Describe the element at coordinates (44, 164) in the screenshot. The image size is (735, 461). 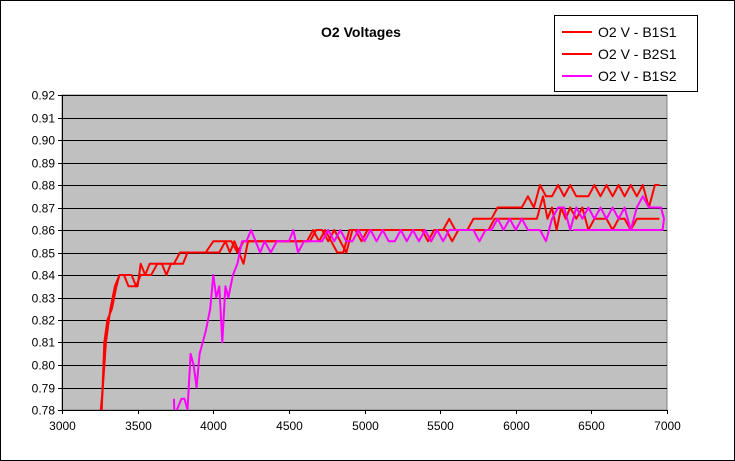
I see `y-tick-label-11: 0.89` at that location.